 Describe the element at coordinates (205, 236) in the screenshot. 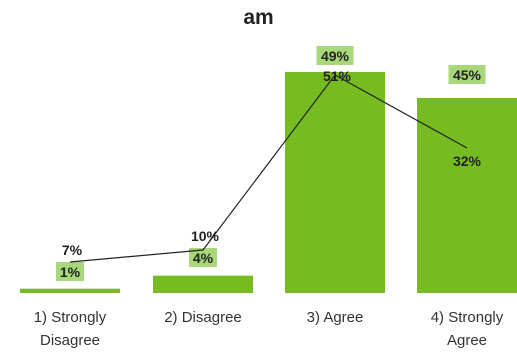

I see `line-data-label-2: 10%` at that location.